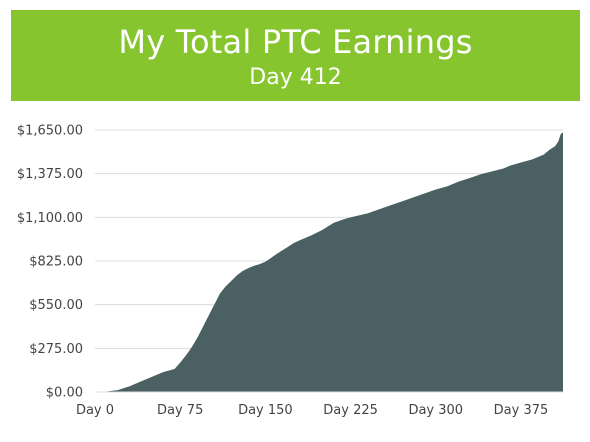 The image size is (590, 442). I want to click on x-tick-label: Day 225, so click(350, 410).